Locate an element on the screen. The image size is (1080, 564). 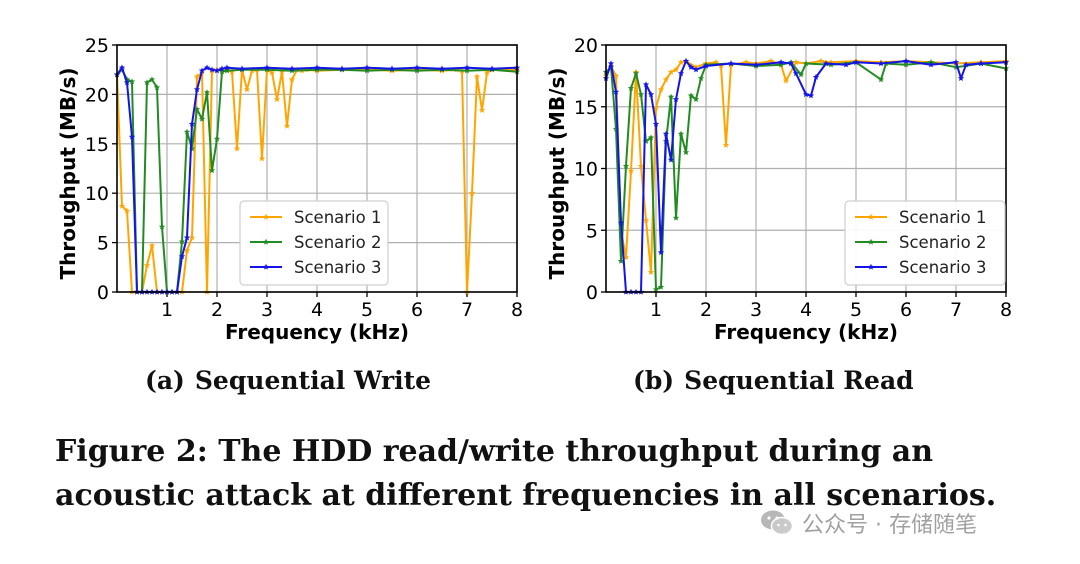
subcaption-b-label: (b) is located at coordinates (654, 380).